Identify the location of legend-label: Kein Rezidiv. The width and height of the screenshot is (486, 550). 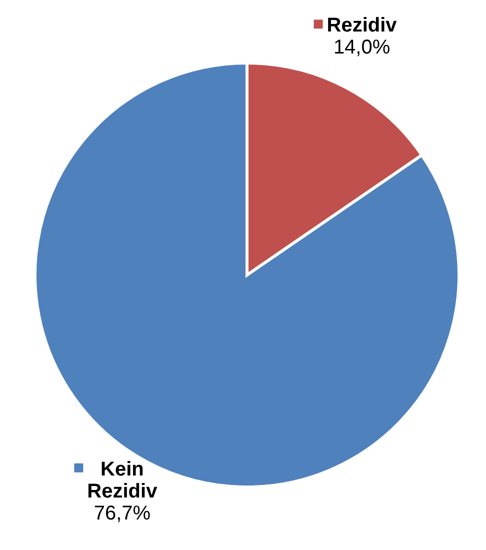
(122, 480).